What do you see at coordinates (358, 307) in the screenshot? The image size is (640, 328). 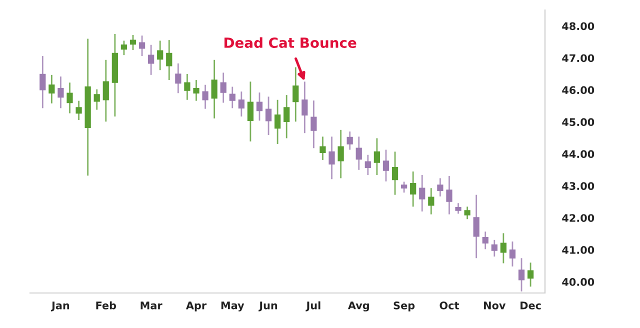 I see `x-tick-label: Avg` at bounding box center [358, 307].